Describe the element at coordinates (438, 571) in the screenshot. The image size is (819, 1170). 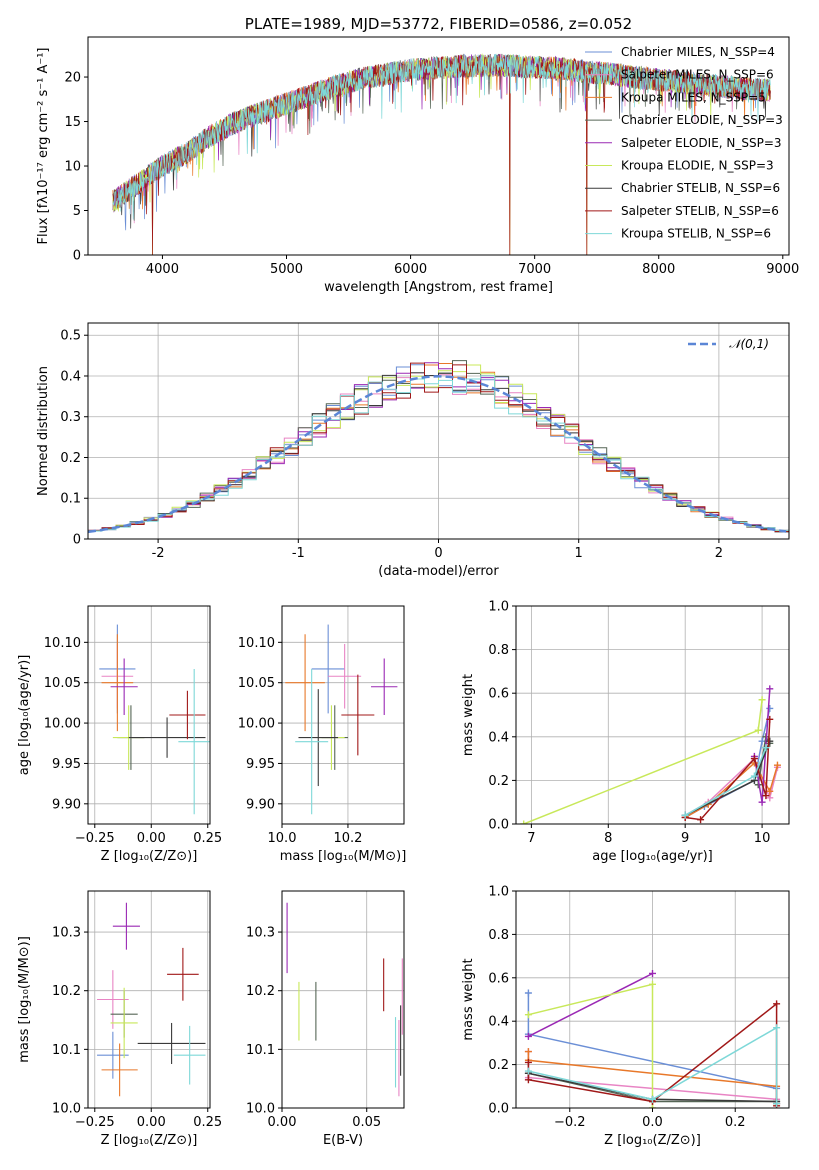
I see `x-axis-label: (data-model)/error` at that location.